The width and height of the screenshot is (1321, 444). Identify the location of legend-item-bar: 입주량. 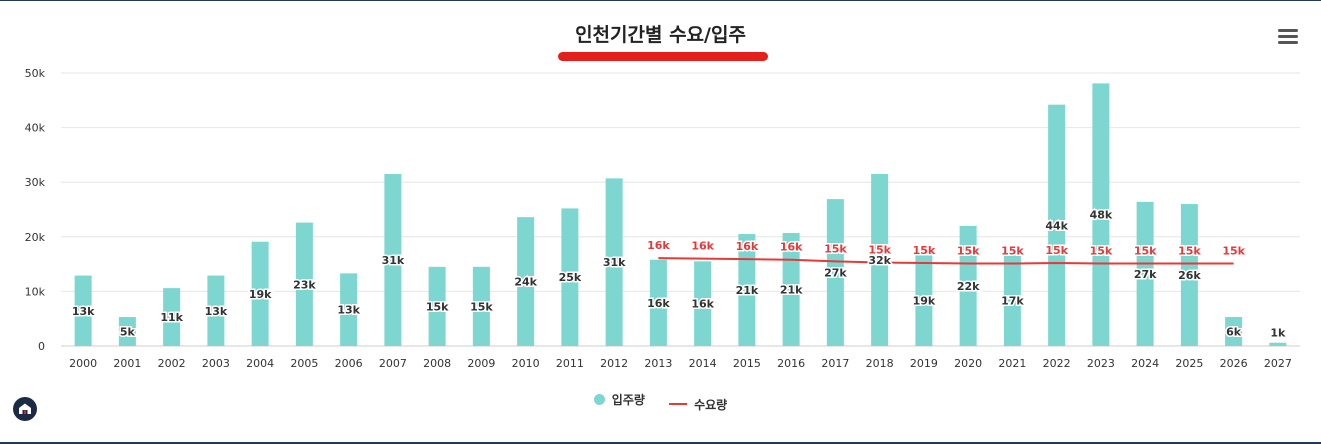
(619, 399).